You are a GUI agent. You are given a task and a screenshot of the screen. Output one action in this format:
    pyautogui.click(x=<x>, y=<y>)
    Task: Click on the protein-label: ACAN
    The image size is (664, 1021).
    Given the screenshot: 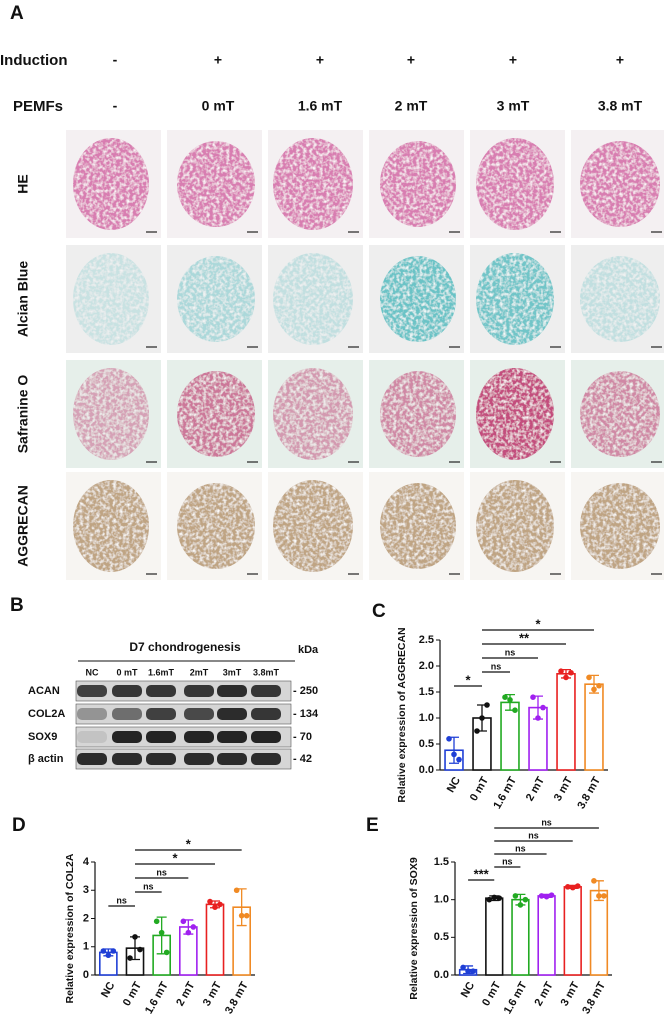 What is the action you would take?
    pyautogui.click(x=44, y=691)
    